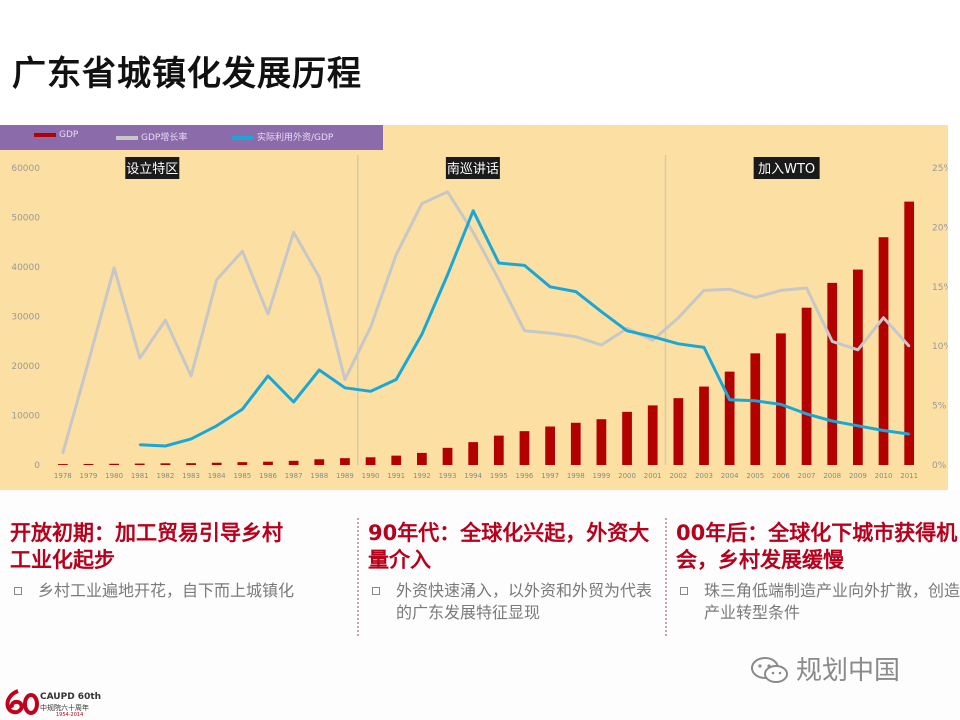 This screenshot has width=960, height=720. What do you see at coordinates (524, 601) in the screenshot?
I see `column-bullet-text: 外资快速涌入，以外资和外贸为代表的广东发展特征显现` at bounding box center [524, 601].